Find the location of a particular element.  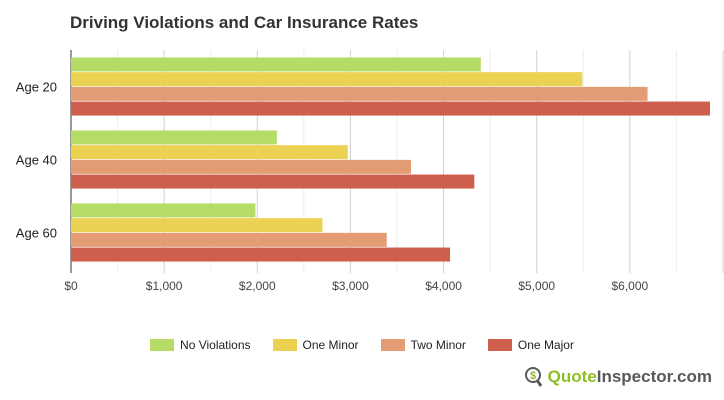

x-tick-label: $5,000 is located at coordinates (536, 286).